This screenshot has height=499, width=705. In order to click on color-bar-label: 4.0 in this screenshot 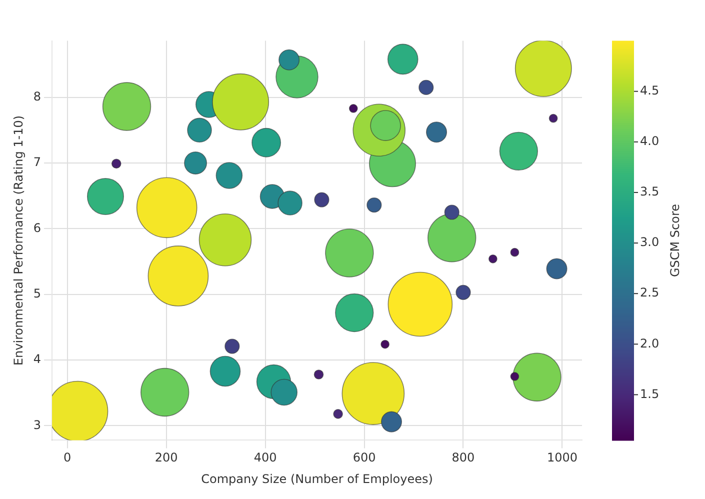, I will do `click(650, 141)`.